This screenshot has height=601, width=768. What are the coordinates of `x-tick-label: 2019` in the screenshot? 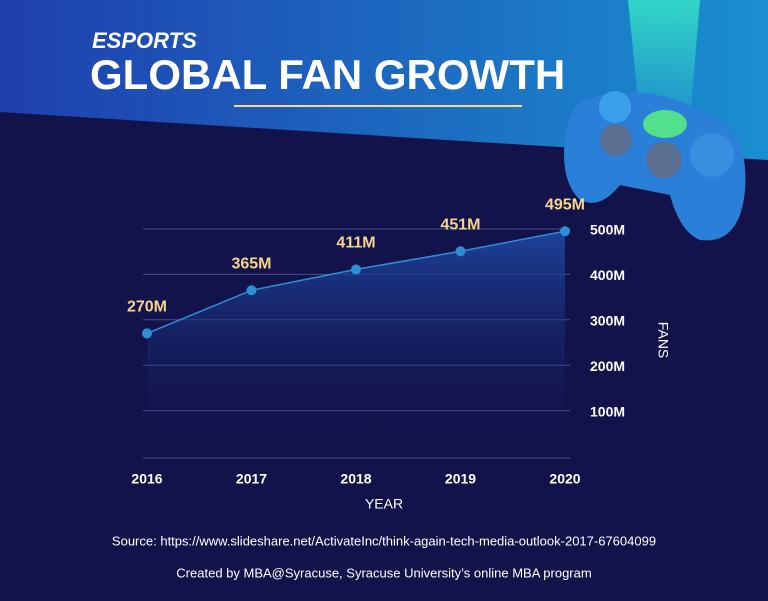 It's located at (460, 479).